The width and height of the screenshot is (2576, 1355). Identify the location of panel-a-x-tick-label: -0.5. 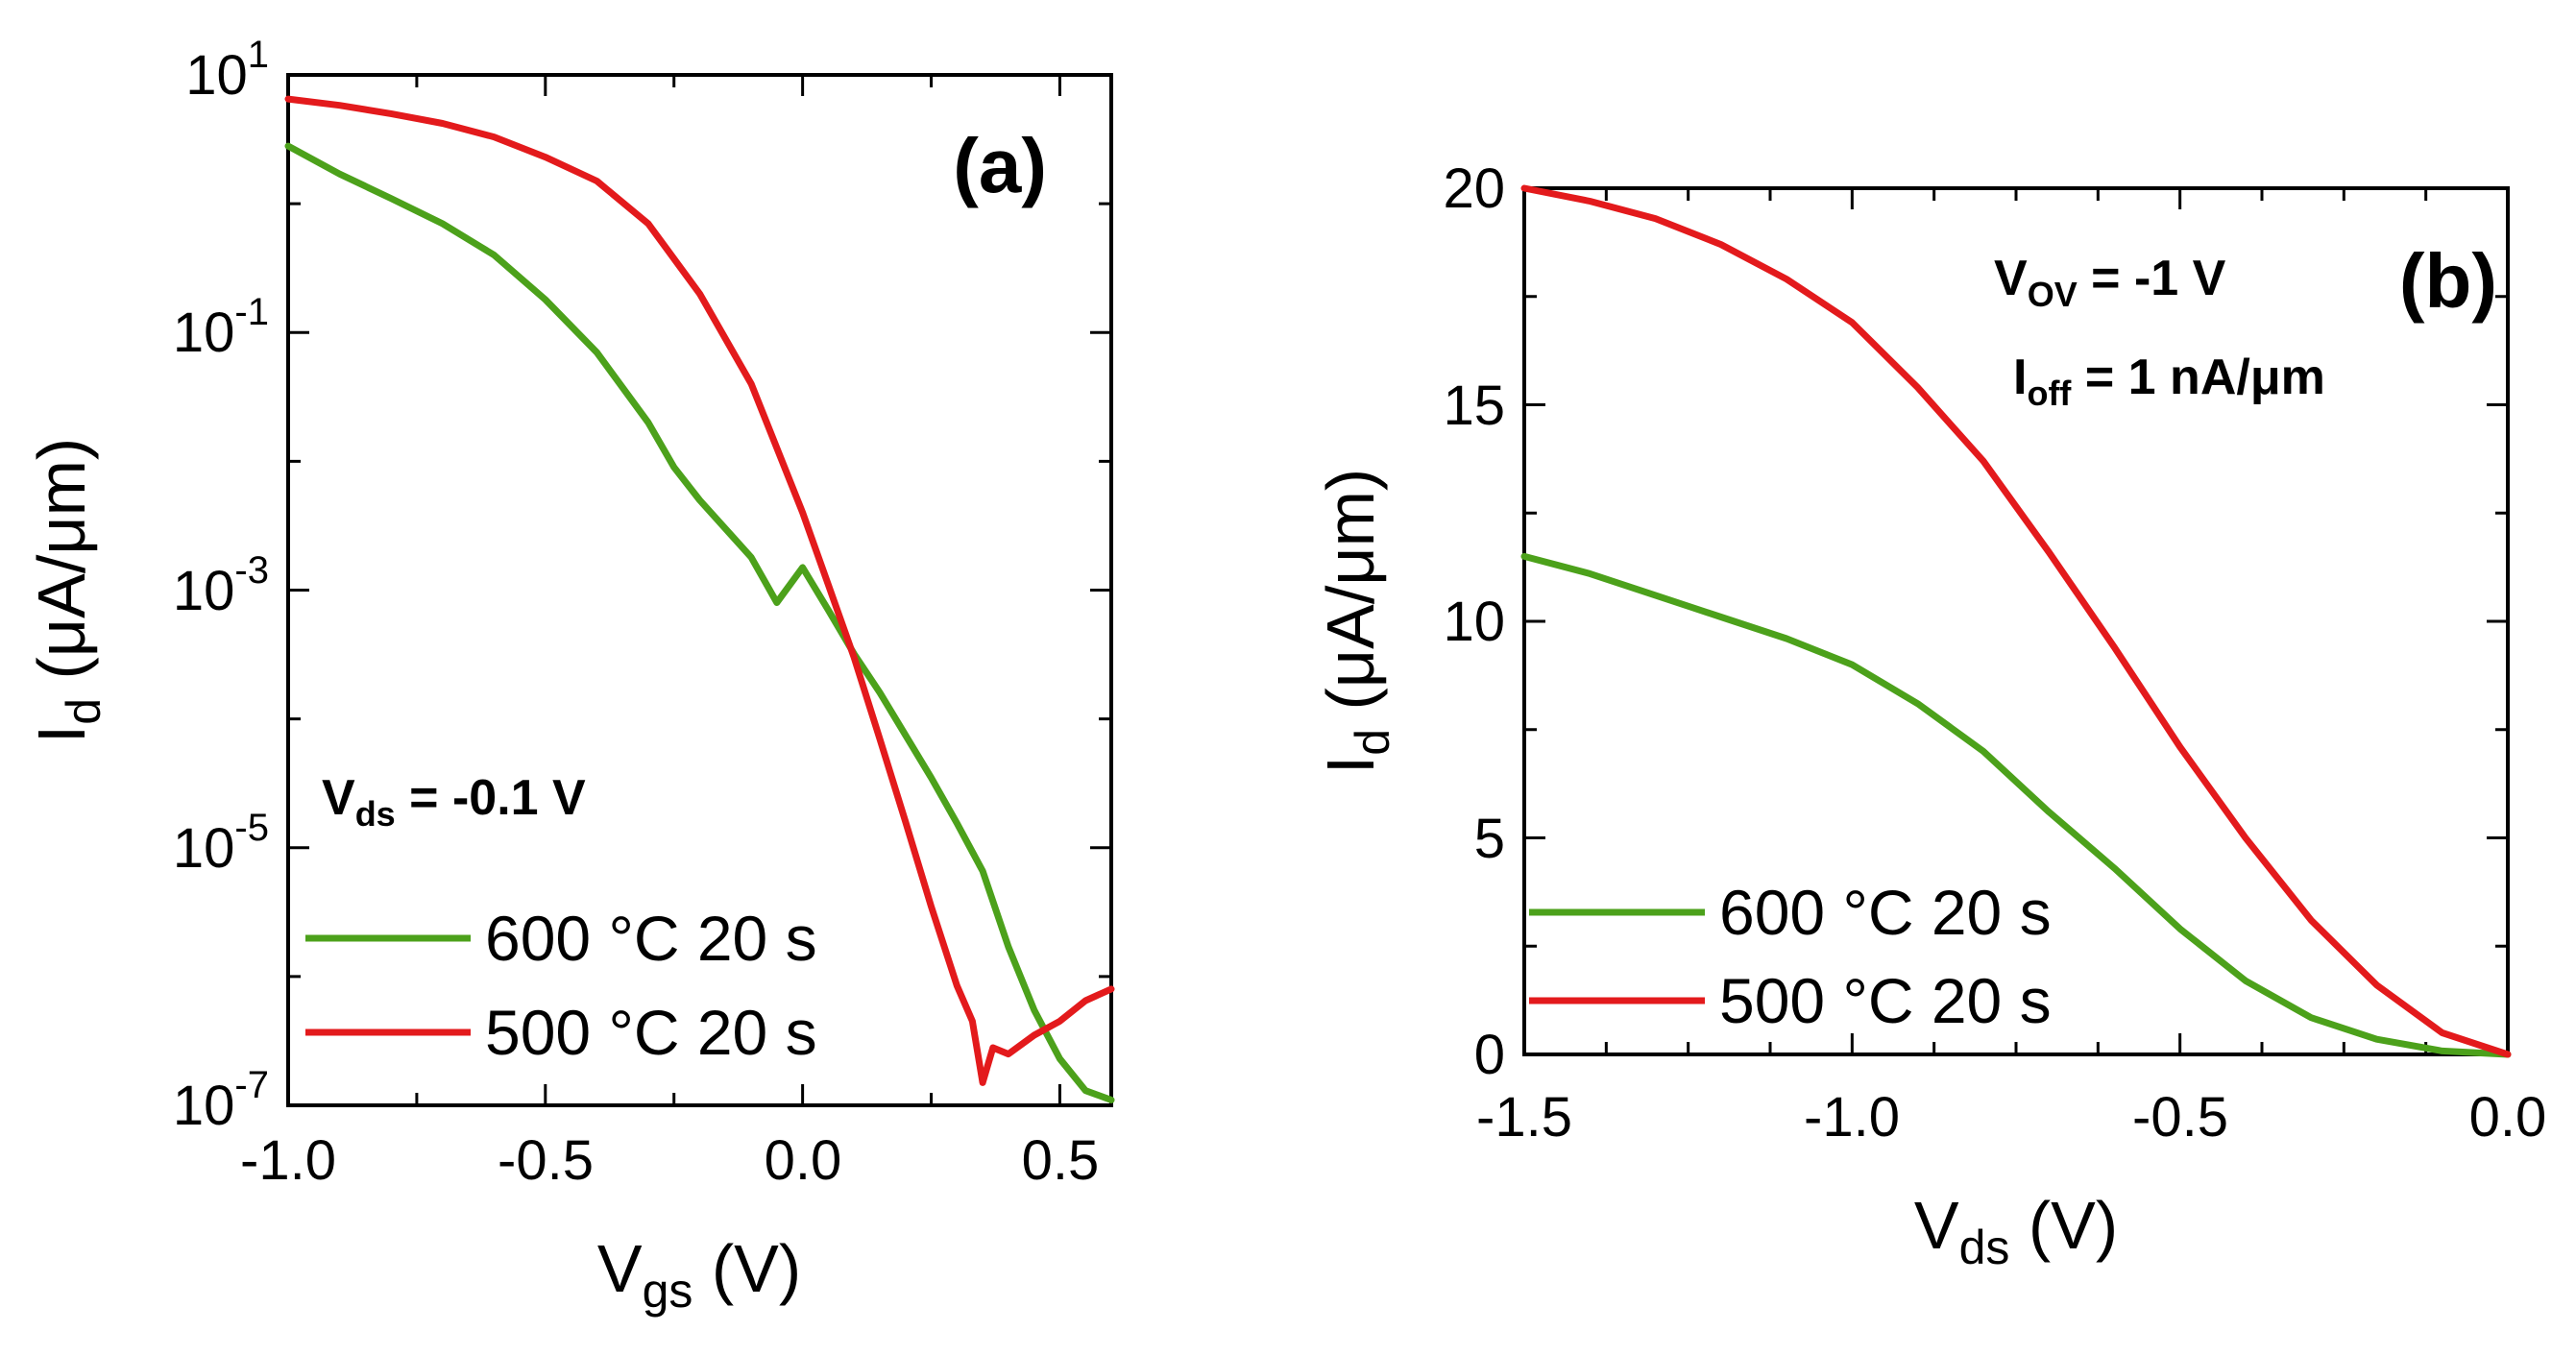
(546, 1161).